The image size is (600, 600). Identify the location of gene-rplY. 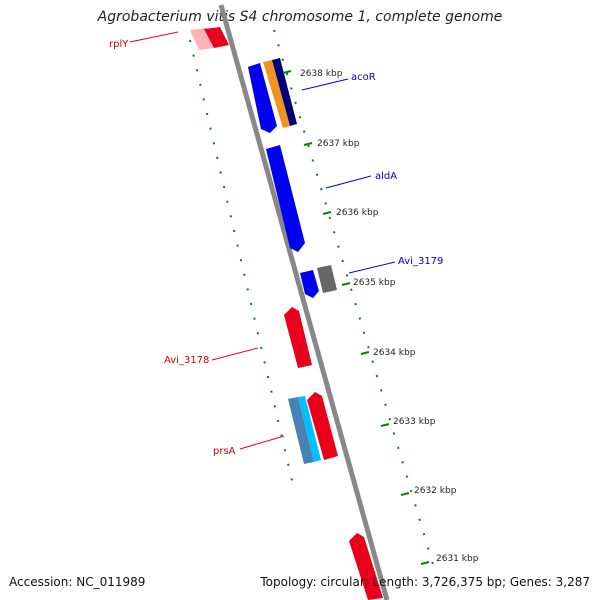
(216, 37).